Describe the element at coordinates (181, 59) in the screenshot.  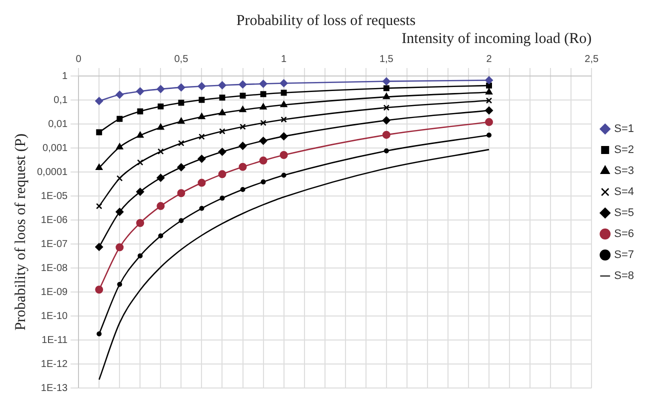
I see `x-tick-label: 0,5` at that location.